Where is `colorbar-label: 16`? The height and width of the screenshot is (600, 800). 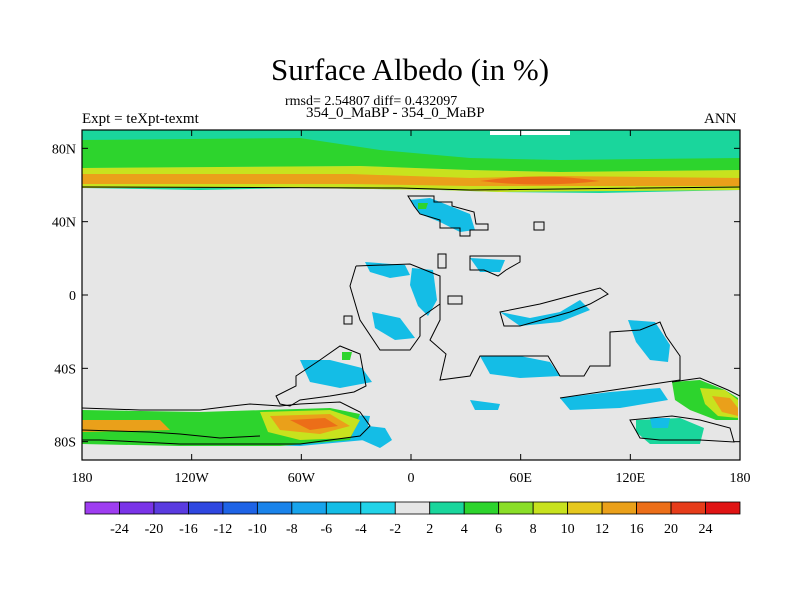 colorbar-label: 16 is located at coordinates (637, 529).